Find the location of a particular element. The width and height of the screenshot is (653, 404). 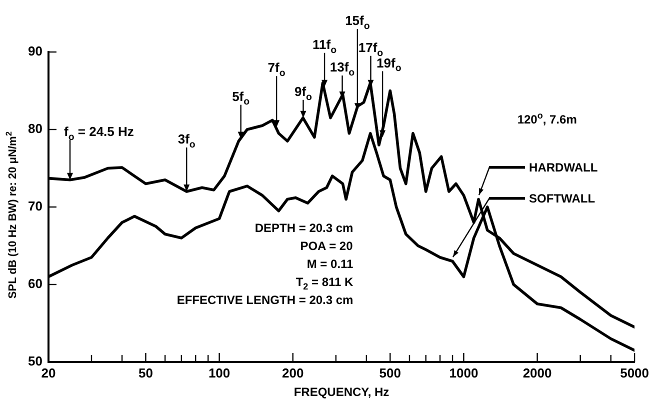

x-tick-label: 50 is located at coordinates (145, 372).